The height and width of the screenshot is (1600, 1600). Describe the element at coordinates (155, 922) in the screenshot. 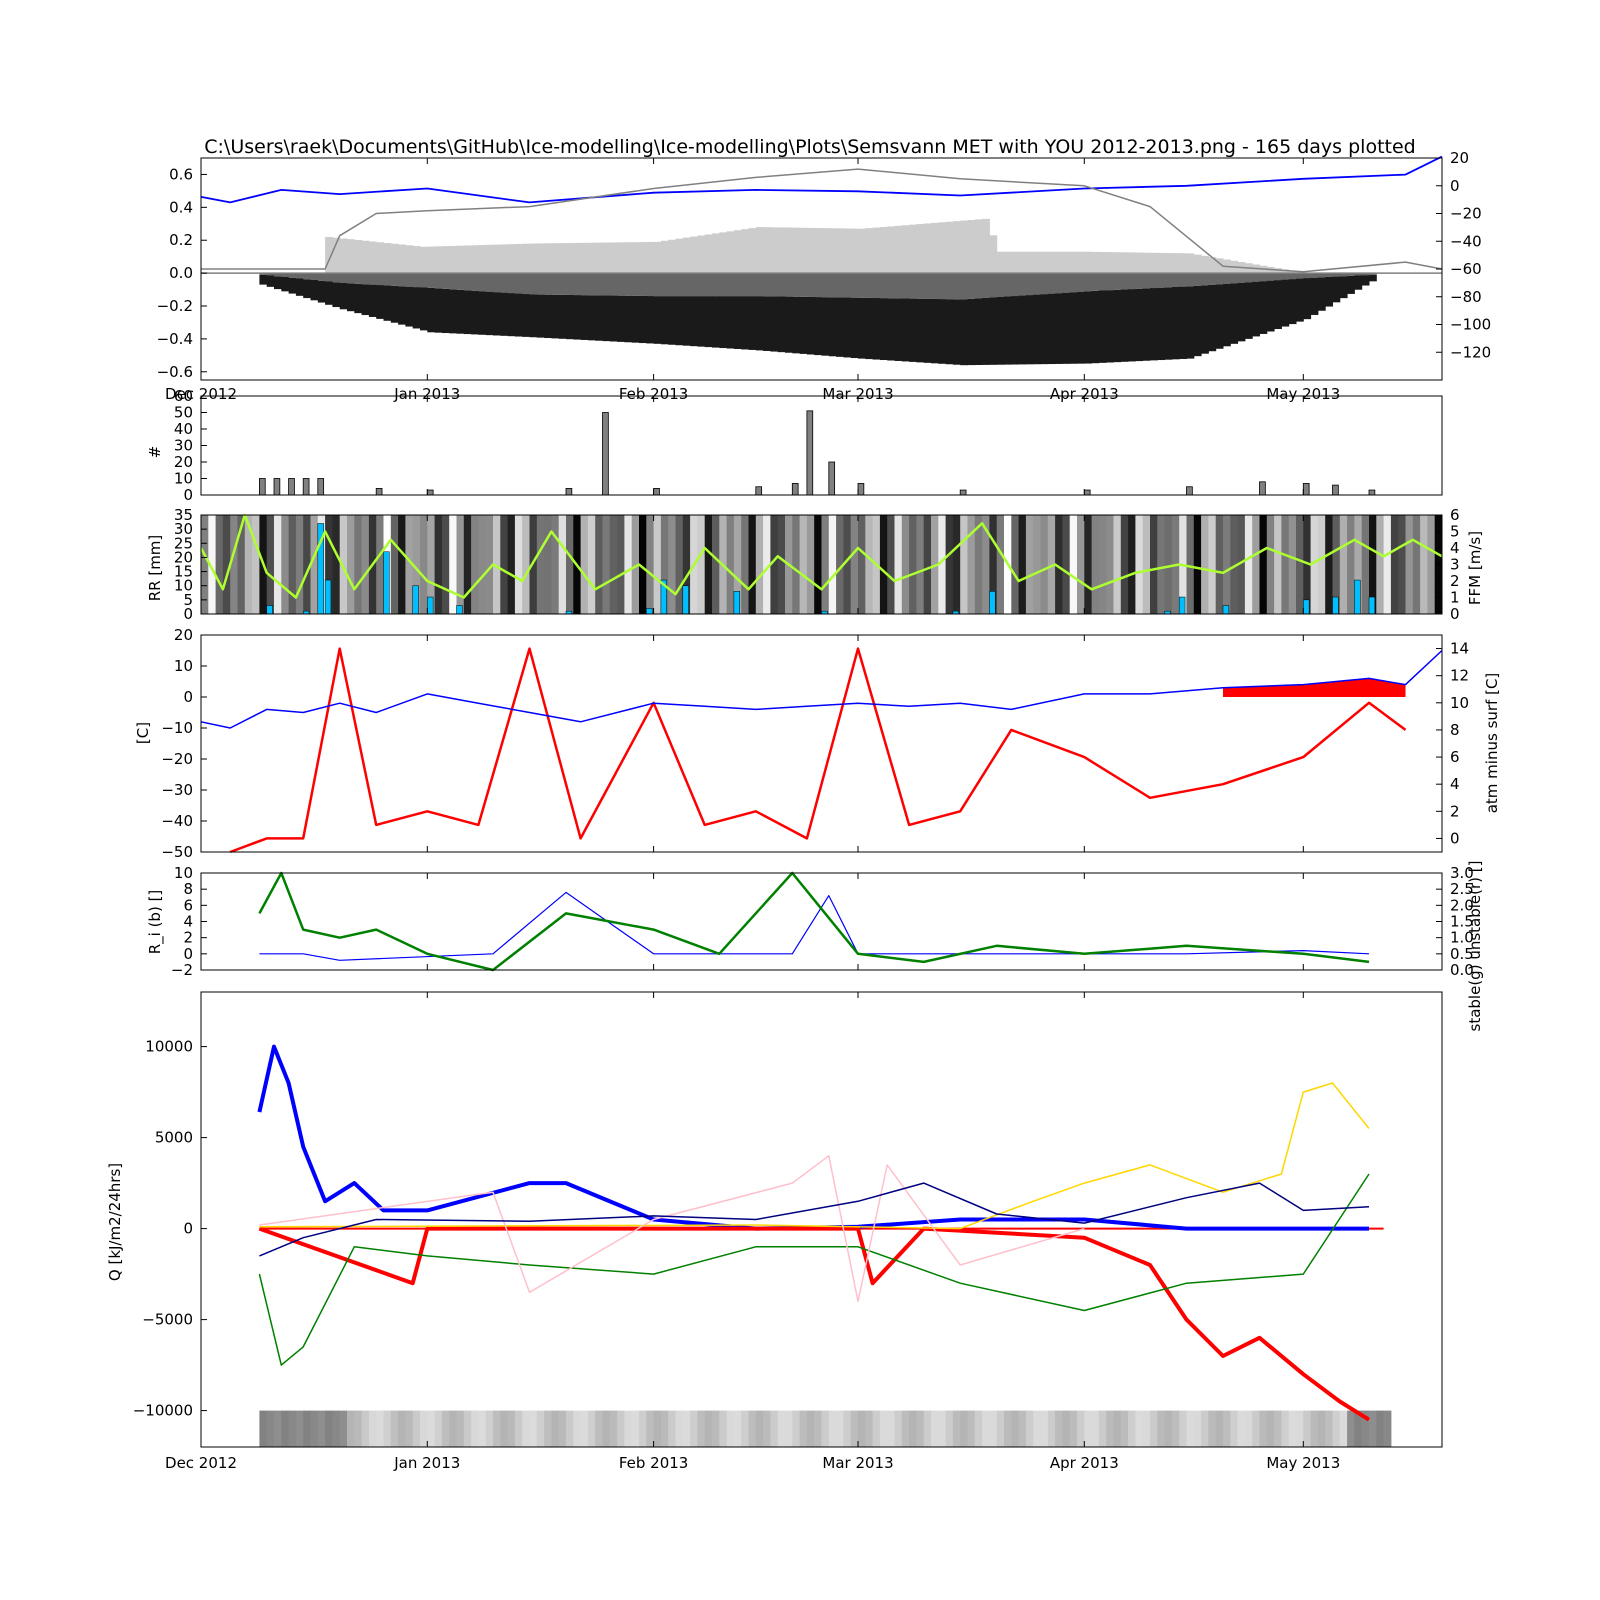

I see `ri-ylabel: R_i (b) []` at that location.